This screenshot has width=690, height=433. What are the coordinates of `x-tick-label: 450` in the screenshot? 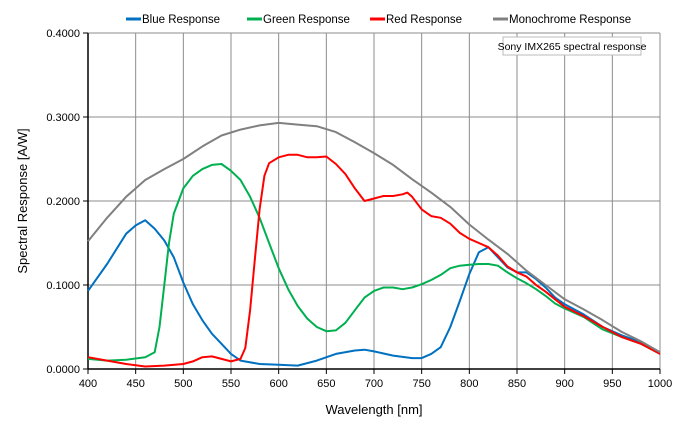 It's located at (135, 384).